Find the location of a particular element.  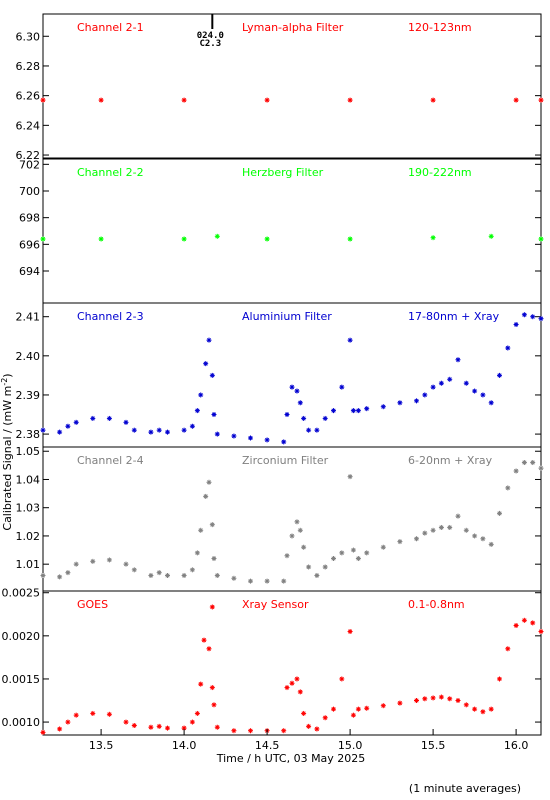

y-tick-label: 2.41 is located at coordinates (28, 317).